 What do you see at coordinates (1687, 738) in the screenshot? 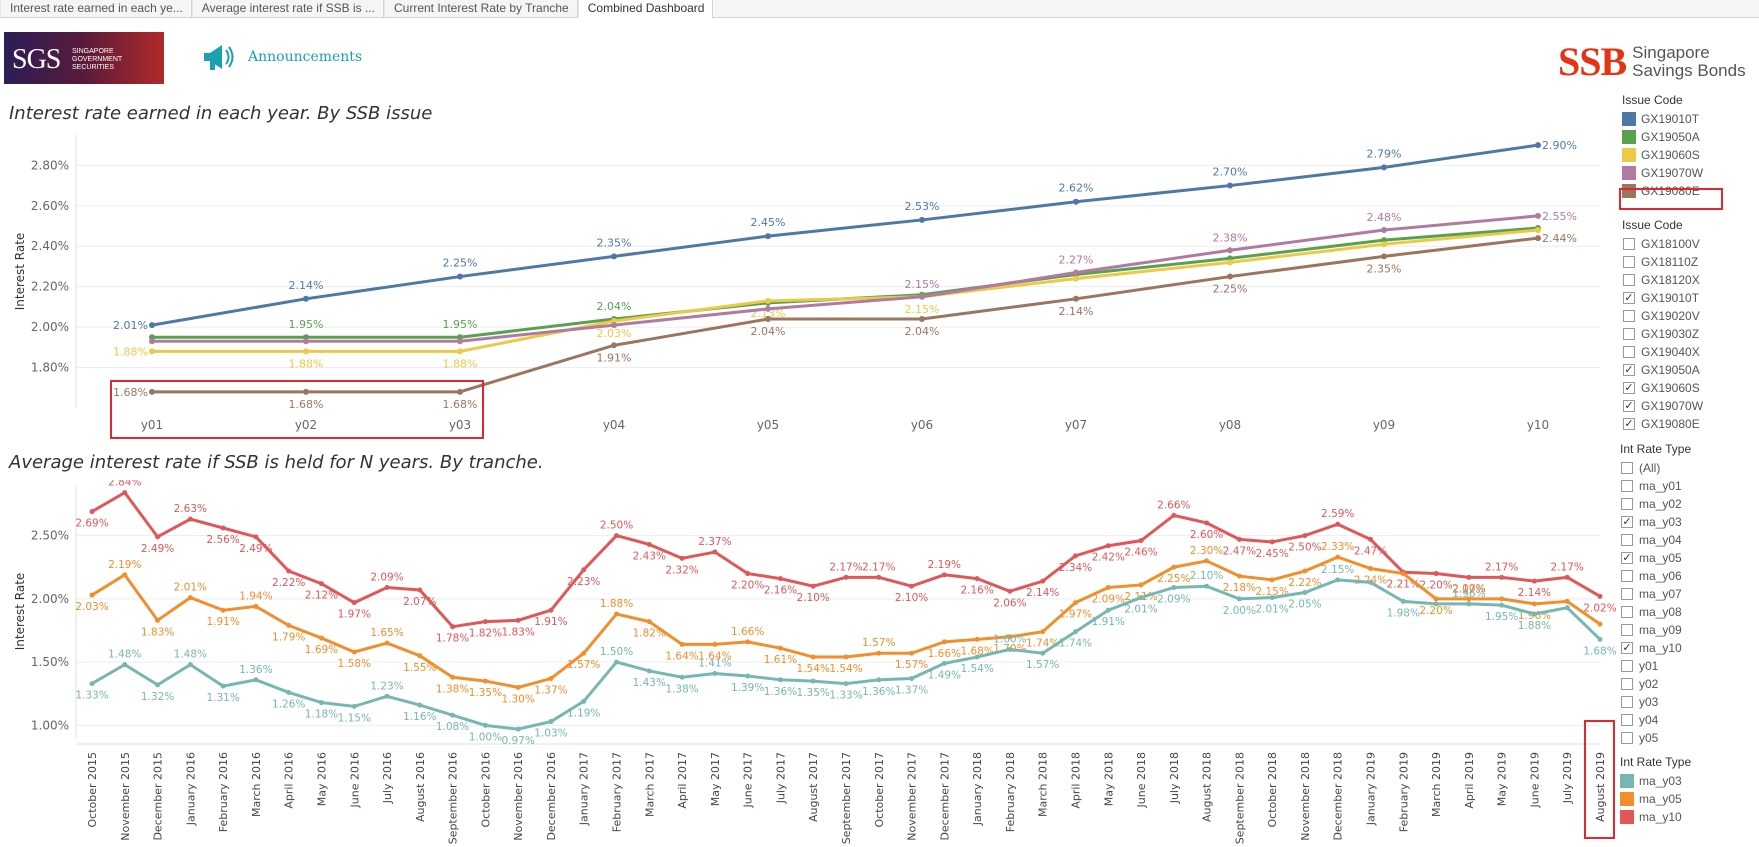
I see `filter-item-y05: y05` at bounding box center [1687, 738].